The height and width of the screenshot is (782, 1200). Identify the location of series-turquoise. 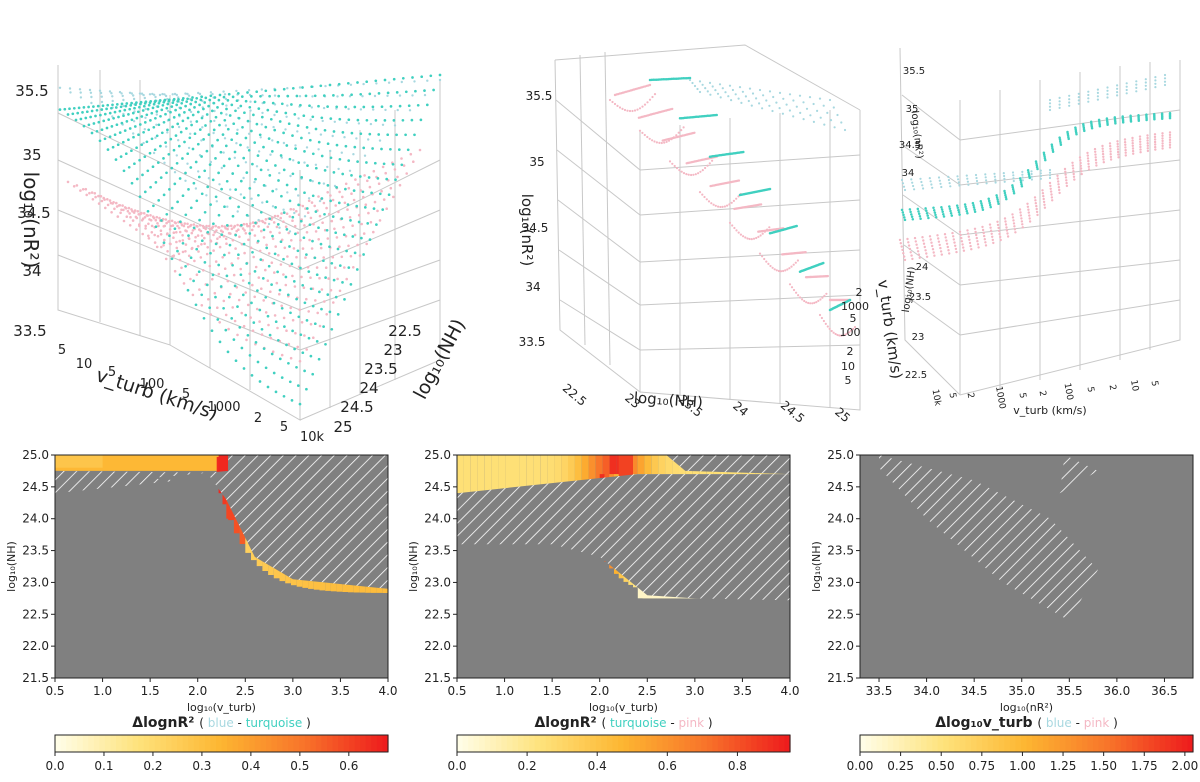
(1036, 166).